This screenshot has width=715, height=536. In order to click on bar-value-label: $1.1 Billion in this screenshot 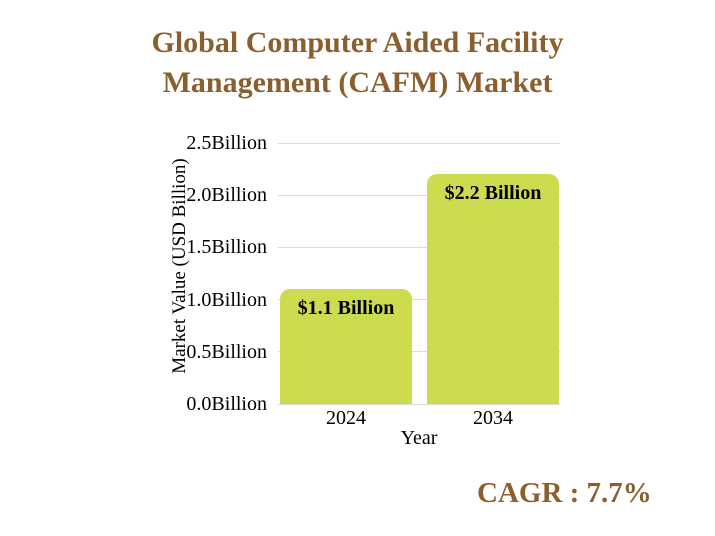, I will do `click(346, 308)`.